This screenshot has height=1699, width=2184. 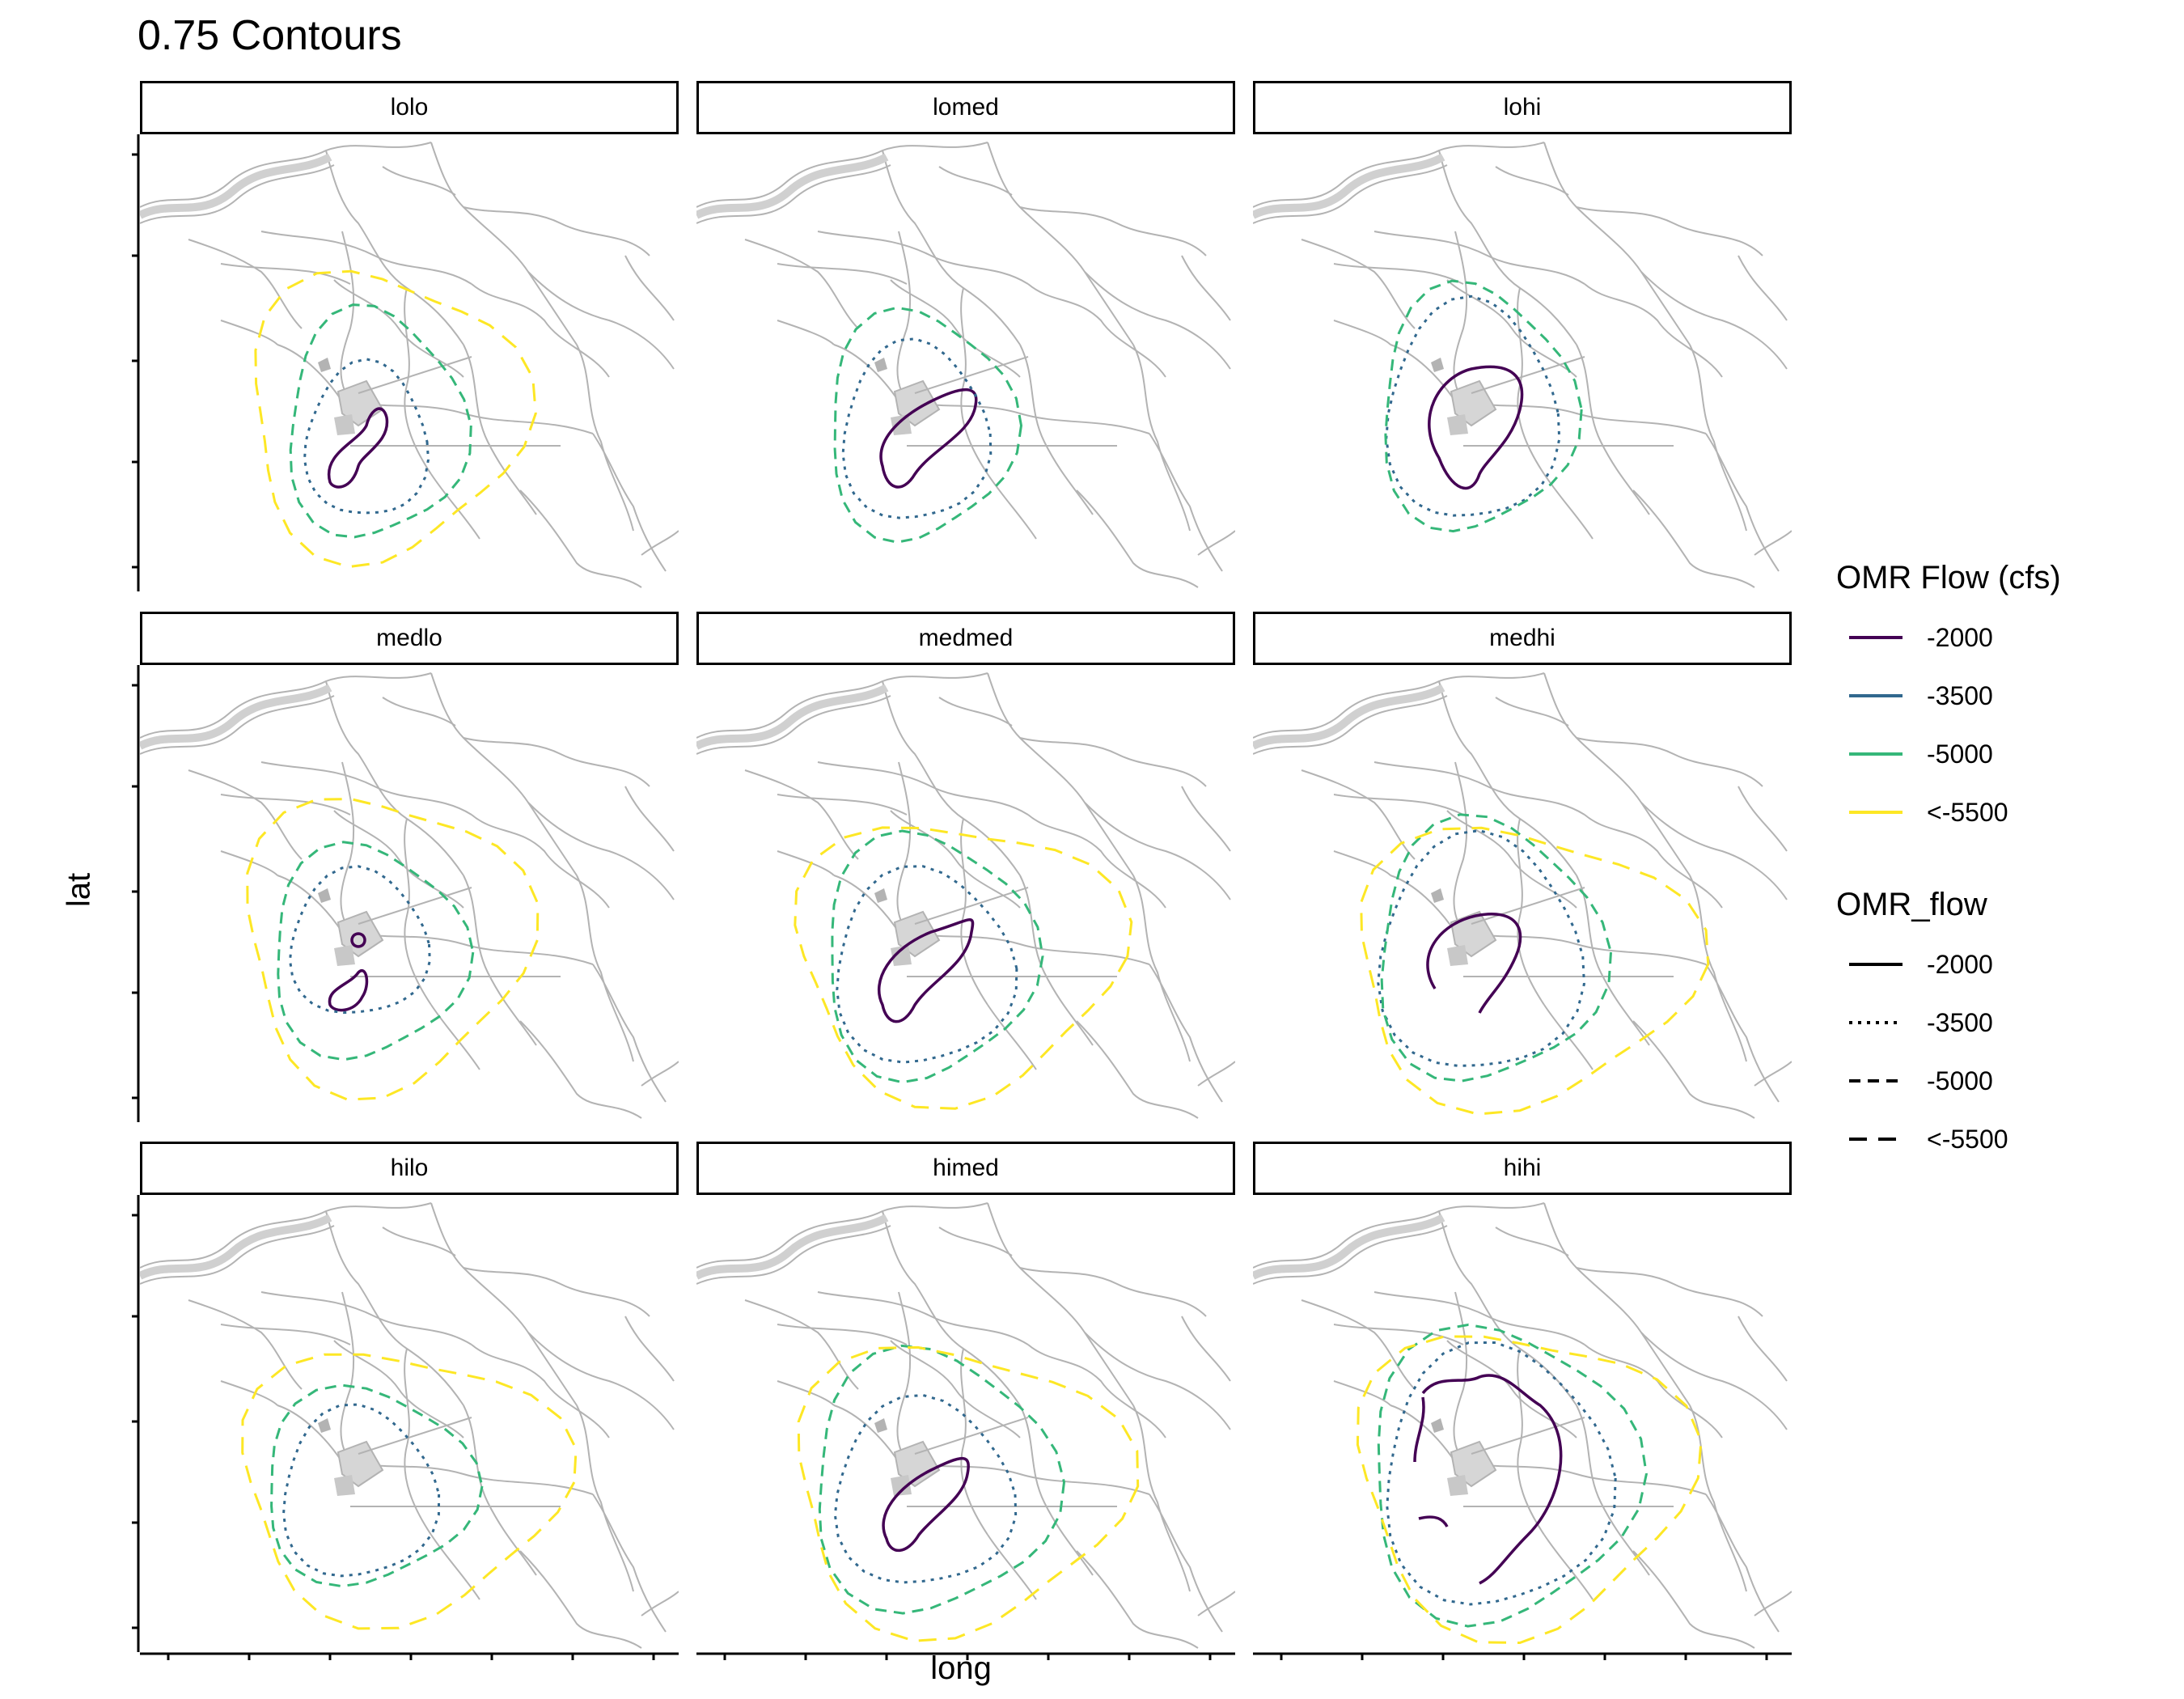 I want to click on facet-strip-6: medhi, so click(x=1522, y=638).